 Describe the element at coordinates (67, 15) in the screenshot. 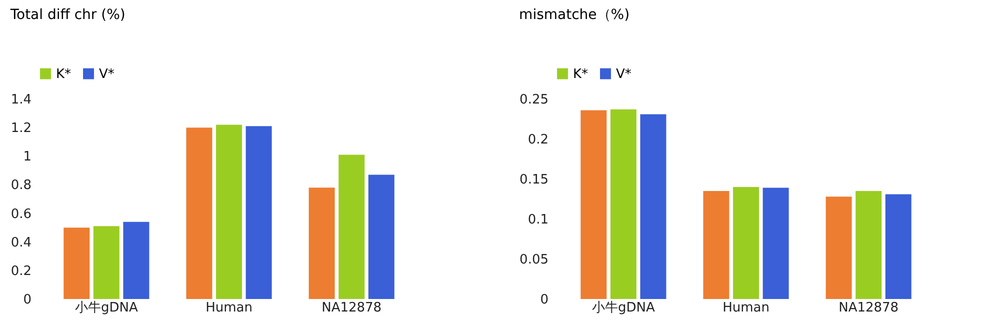

I see `chart-title: Total diff chr (%)` at that location.